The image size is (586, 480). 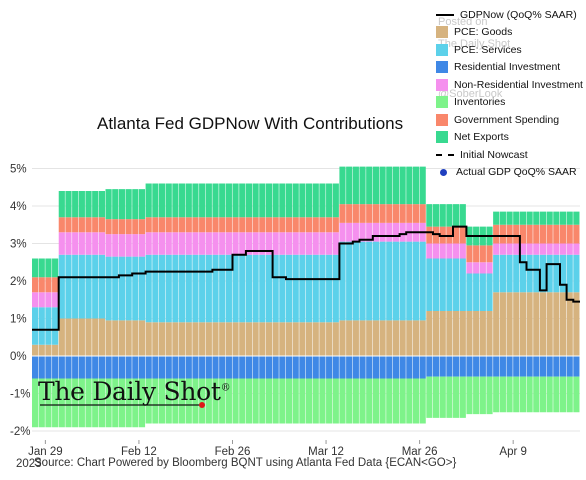 I want to click on x-tick-label: Apr 9, so click(x=513, y=452).